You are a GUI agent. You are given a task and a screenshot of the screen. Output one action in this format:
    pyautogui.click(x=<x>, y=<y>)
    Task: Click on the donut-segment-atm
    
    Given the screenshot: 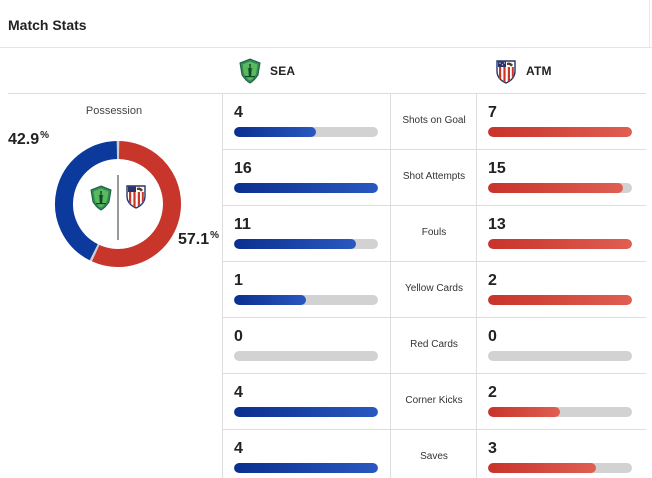 What is the action you would take?
    pyautogui.click(x=136, y=204)
    